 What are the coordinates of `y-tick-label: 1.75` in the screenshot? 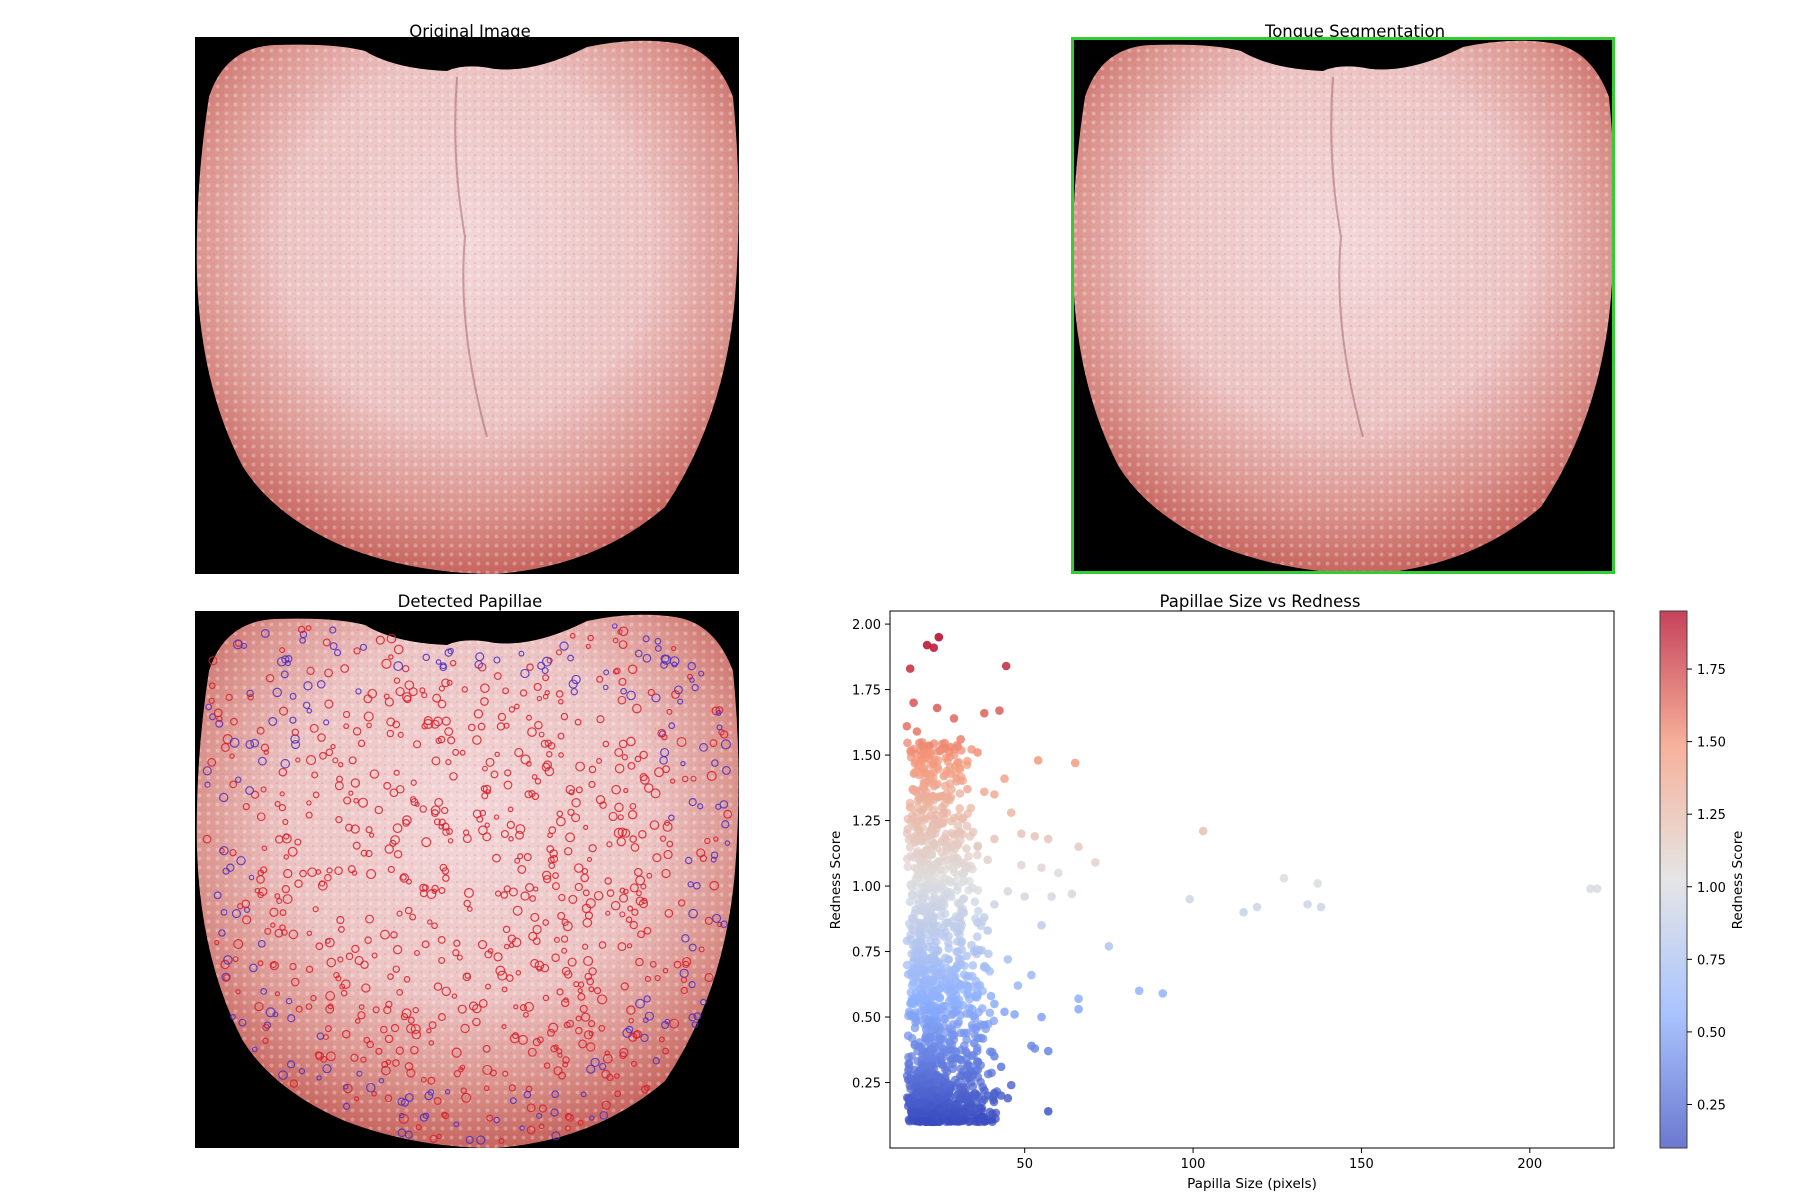 It's located at (866, 691).